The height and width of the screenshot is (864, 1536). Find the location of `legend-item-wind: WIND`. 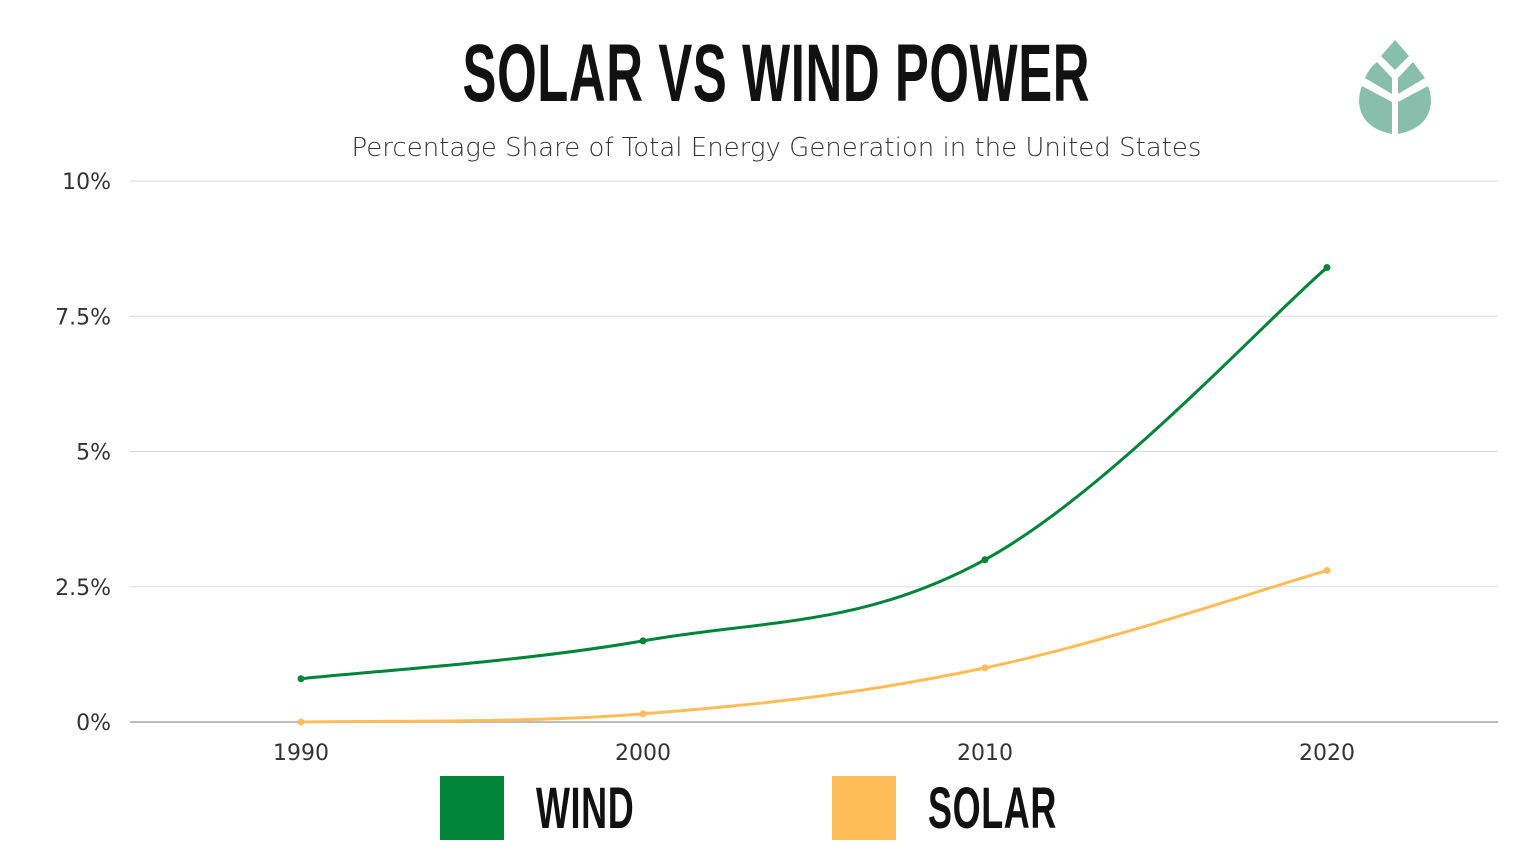

legend-item-wind: WIND is located at coordinates (567, 808).